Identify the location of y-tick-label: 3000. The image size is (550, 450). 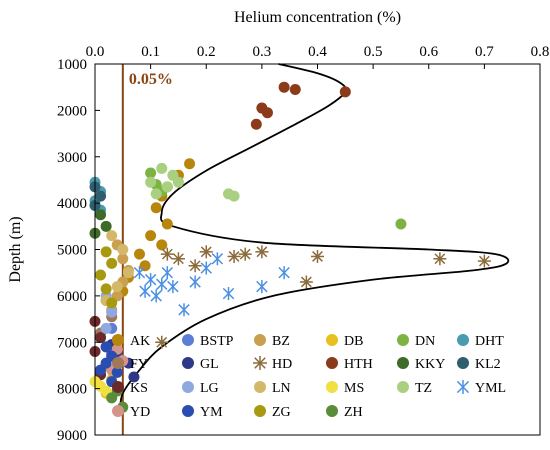
(72, 158).